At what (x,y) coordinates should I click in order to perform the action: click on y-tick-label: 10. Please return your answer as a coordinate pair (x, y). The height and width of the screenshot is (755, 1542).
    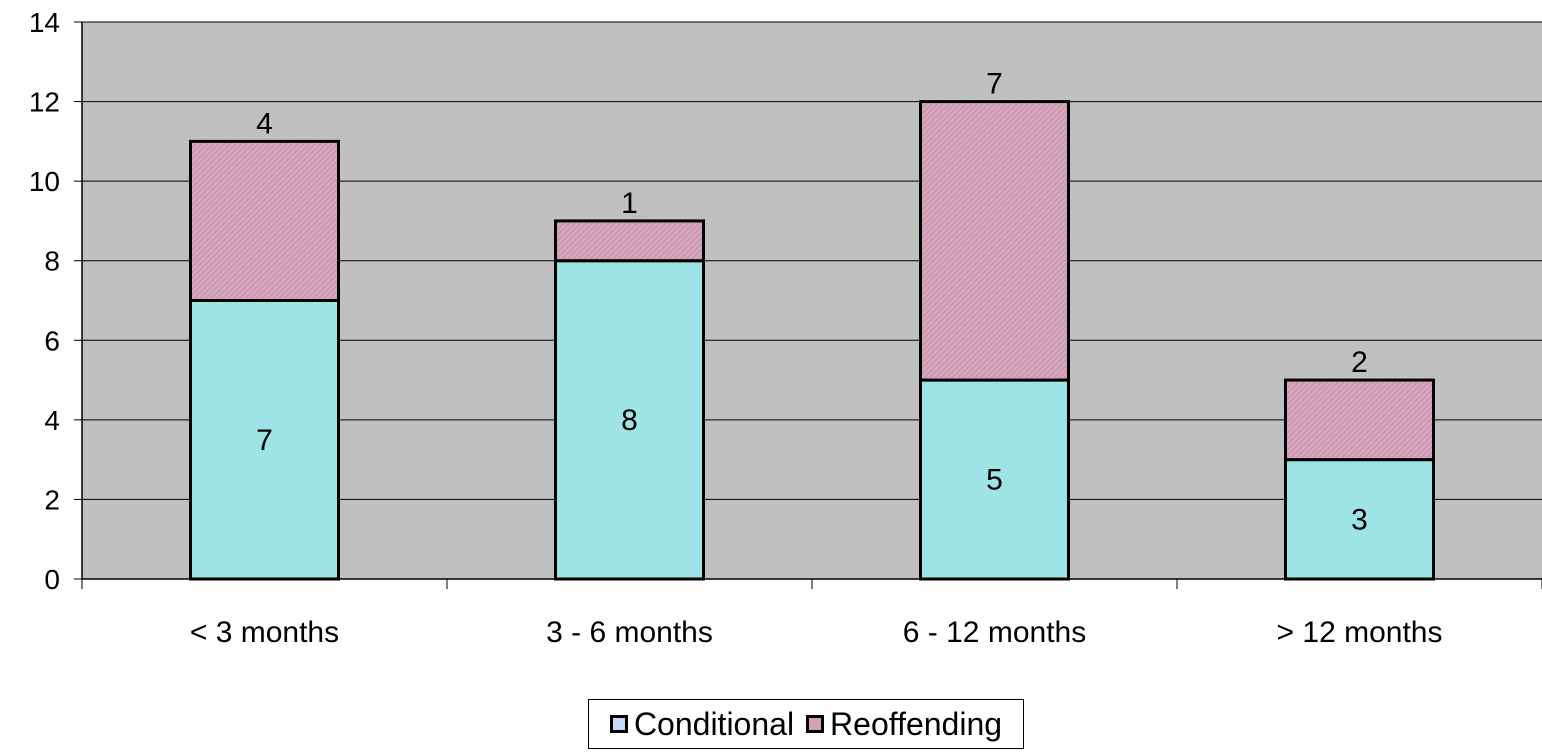
    Looking at the image, I should click on (44, 181).